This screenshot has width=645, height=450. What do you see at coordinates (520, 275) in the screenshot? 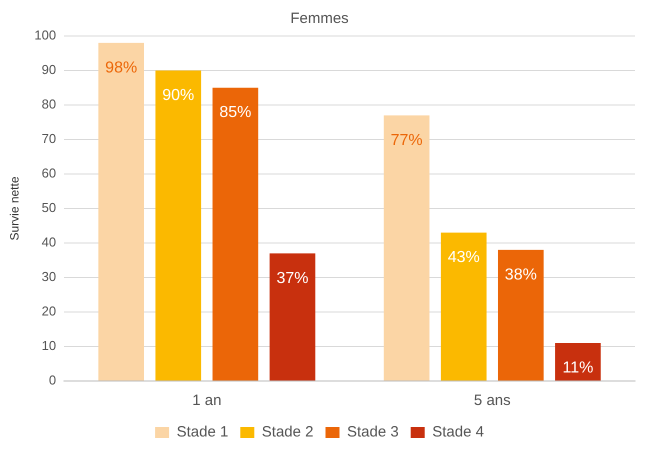
I see `data-label: 38%` at bounding box center [520, 275].